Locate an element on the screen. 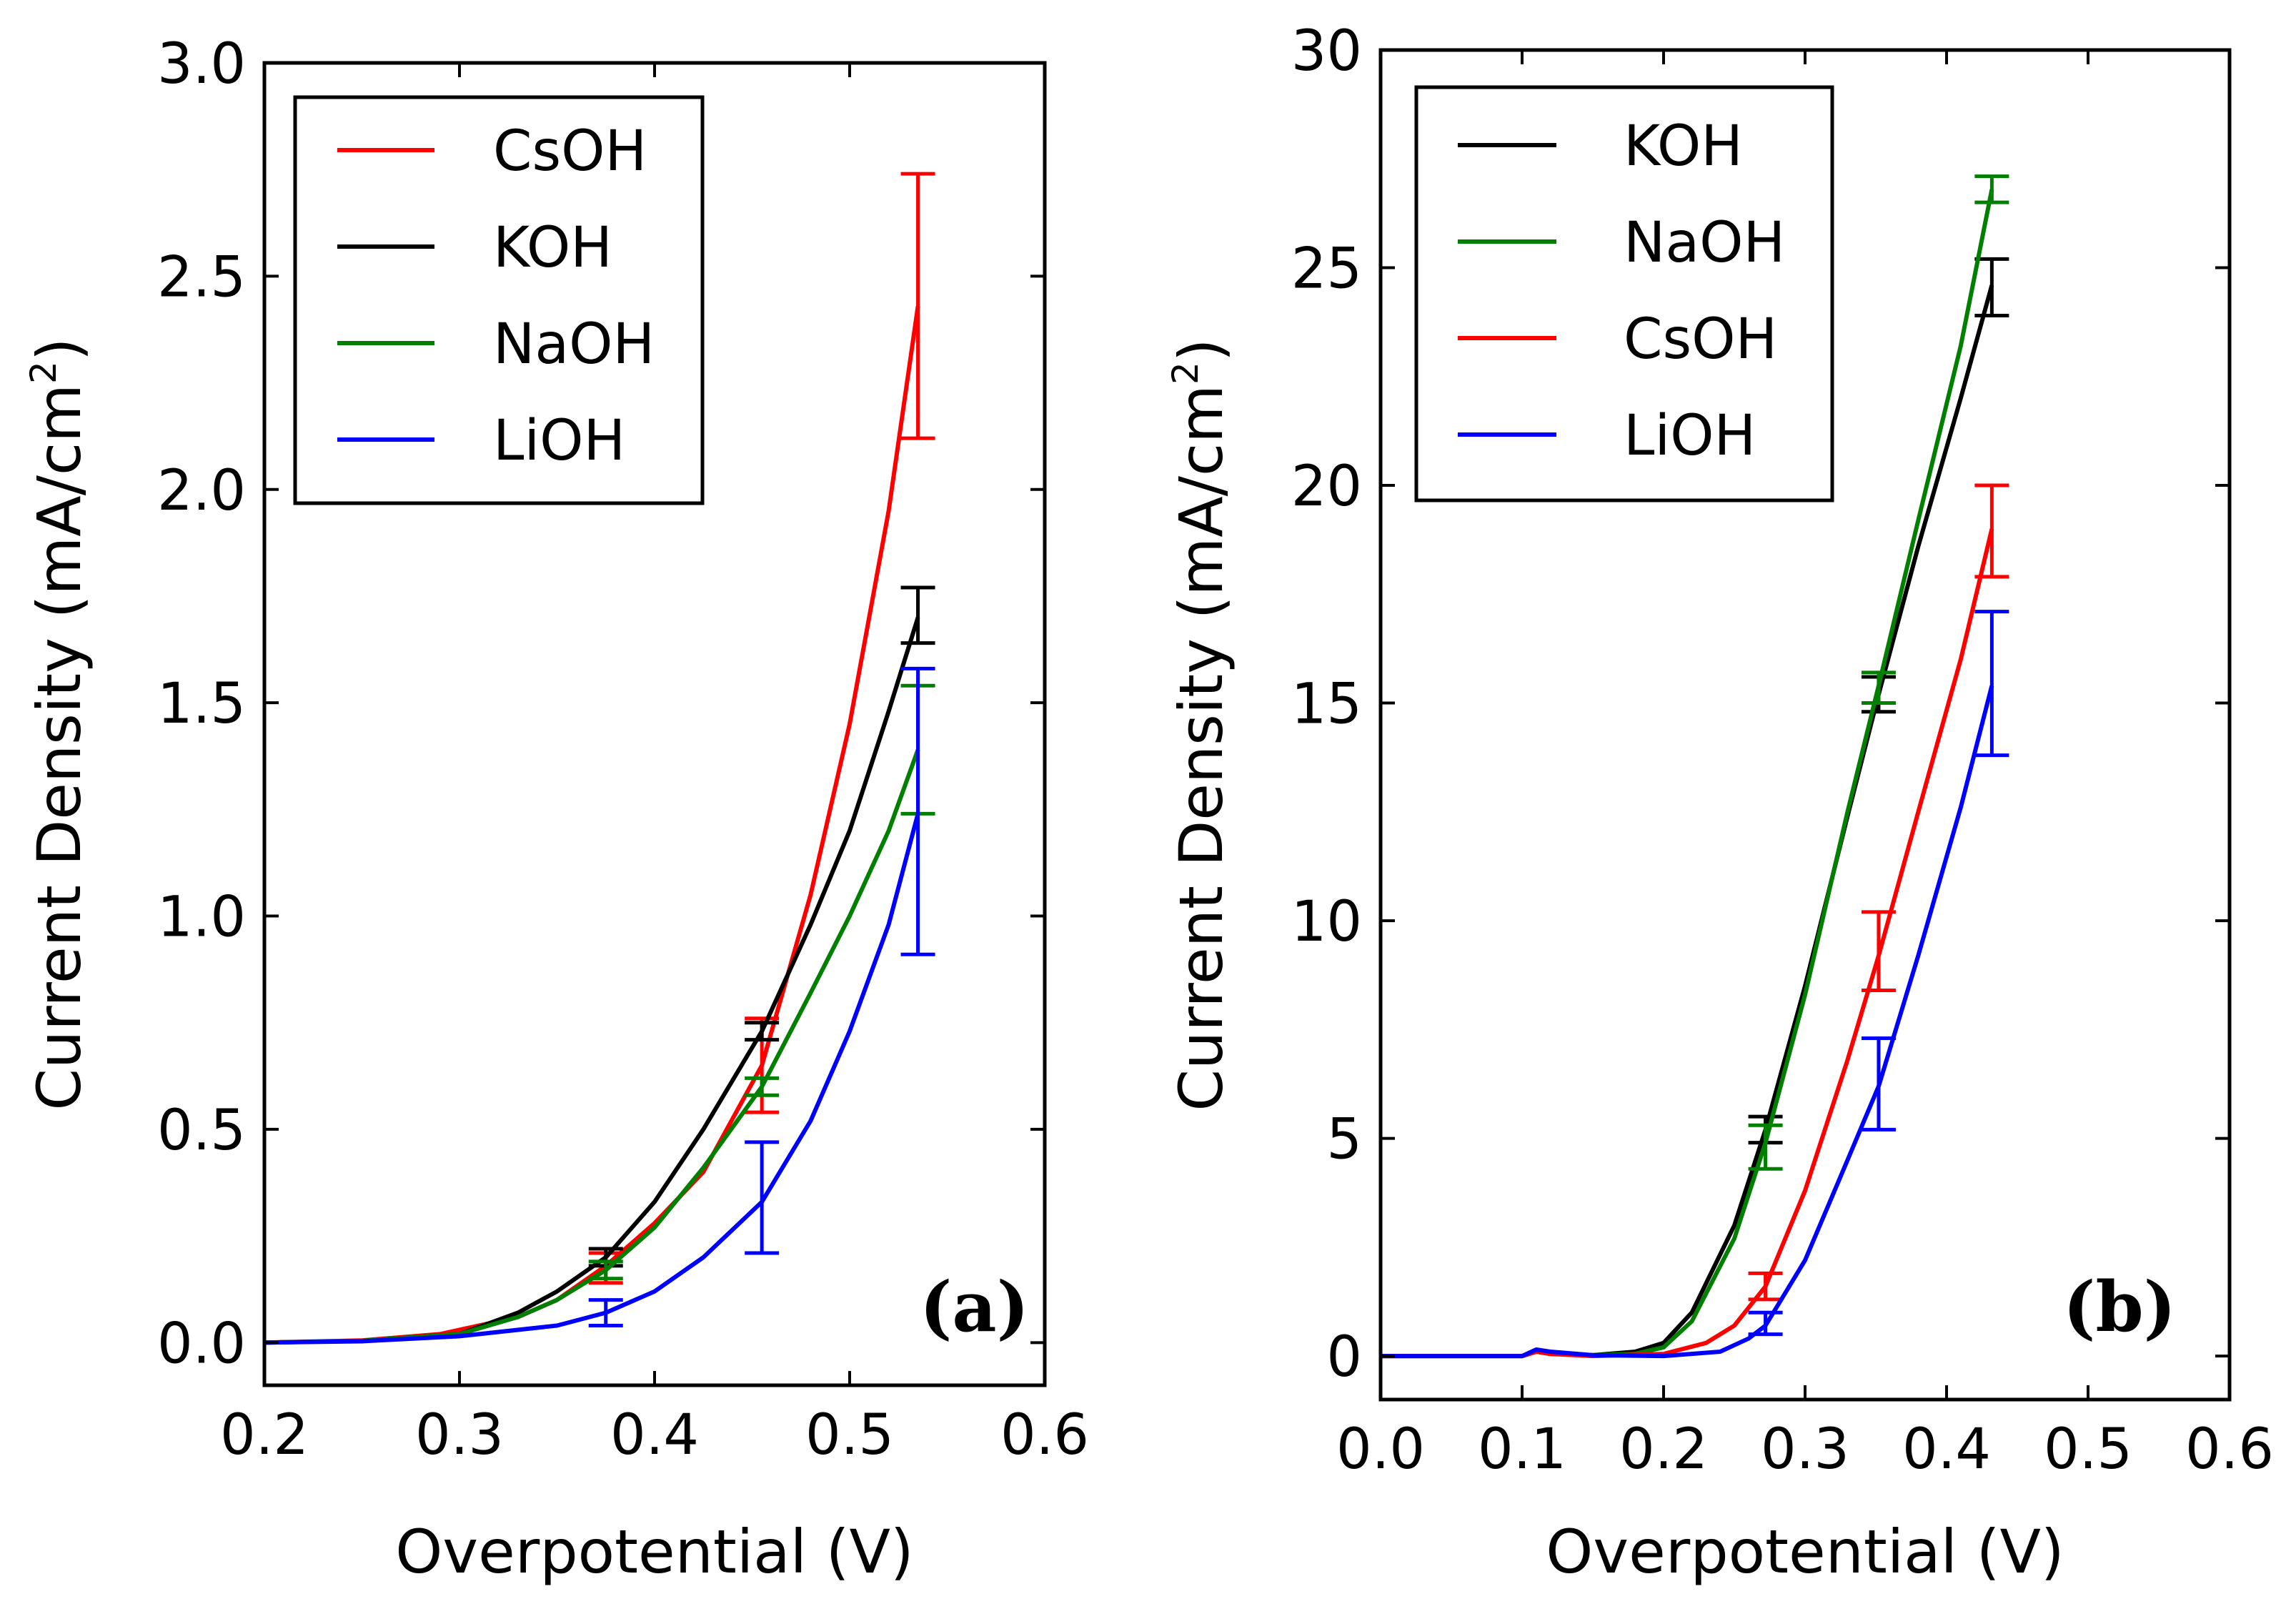  y-tick-label: 5 is located at coordinates (1344, 1140).